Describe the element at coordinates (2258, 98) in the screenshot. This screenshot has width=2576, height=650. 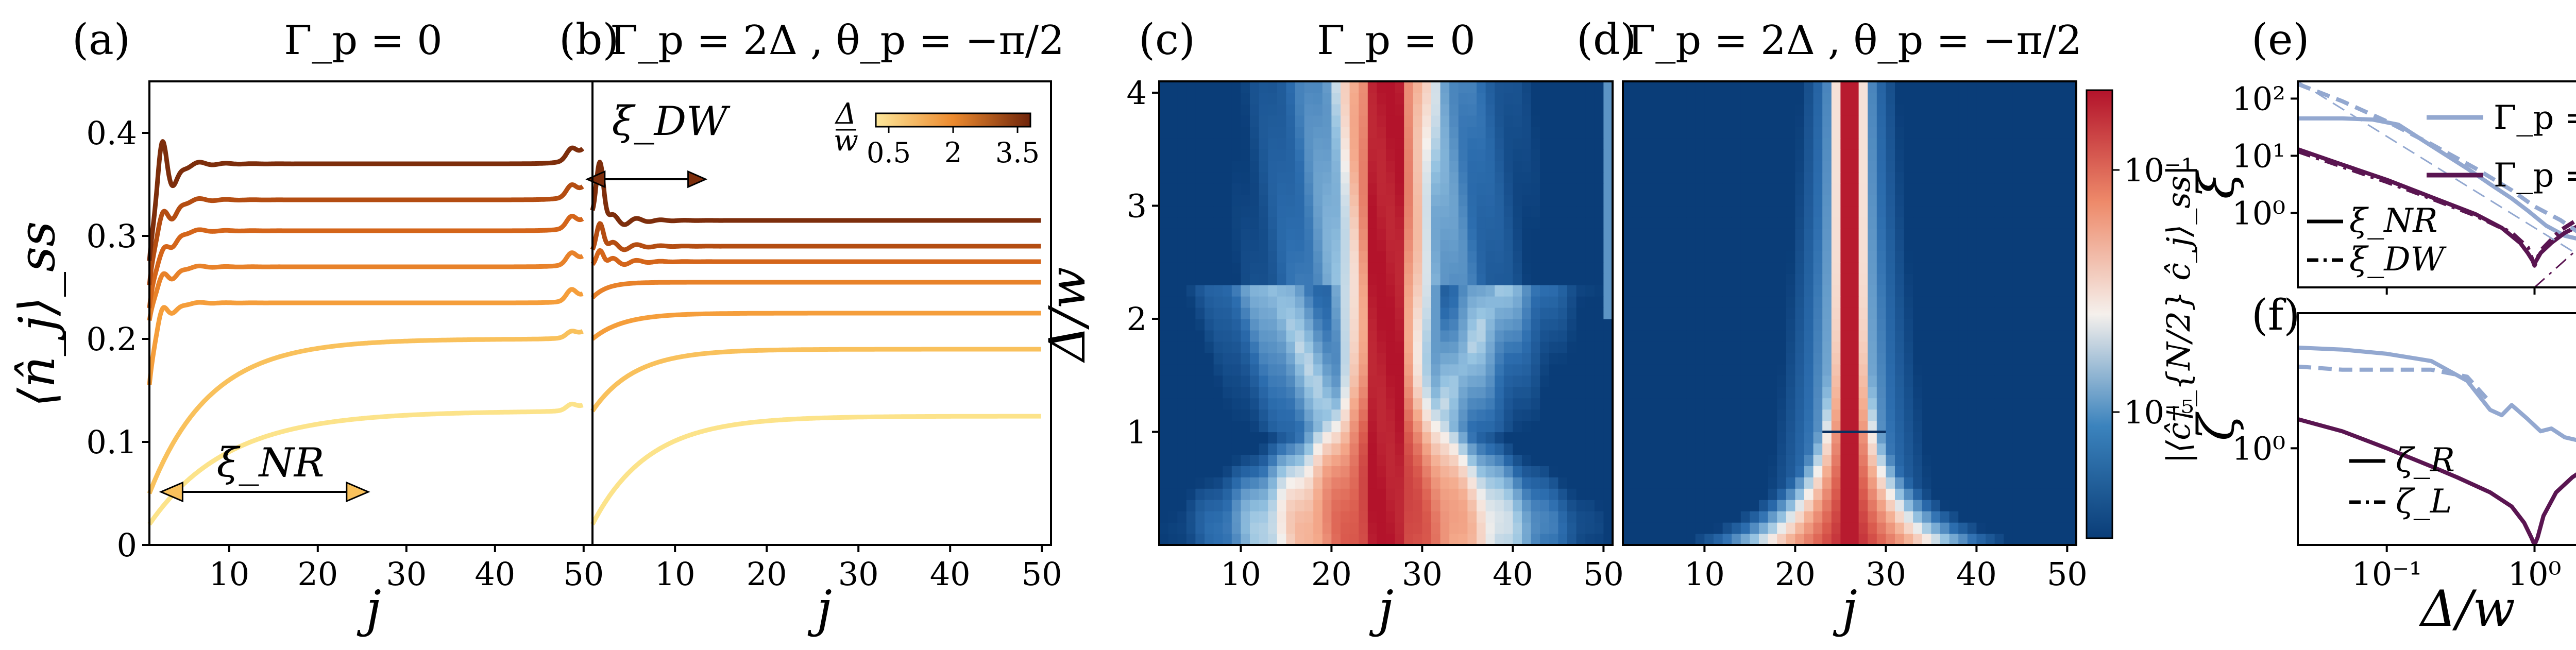
I see `panel-e-y-tick-label: 10²` at that location.